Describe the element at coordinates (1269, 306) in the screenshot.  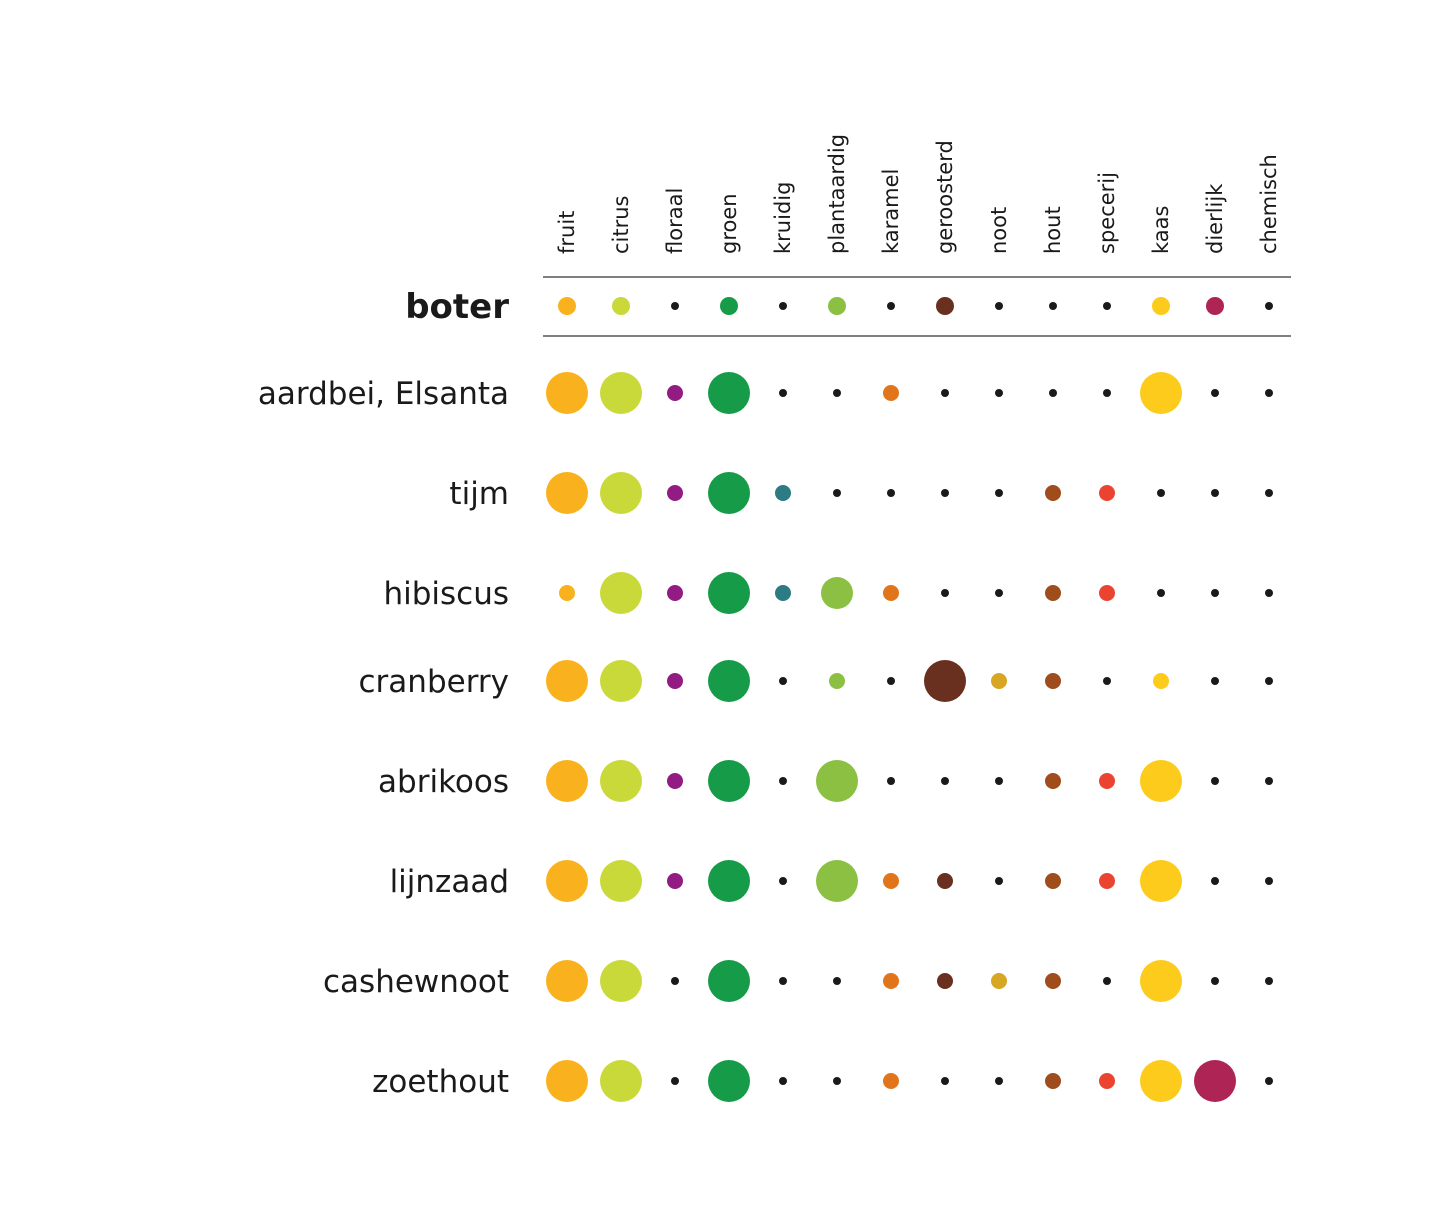
I see `dot-header-chemisch` at that location.